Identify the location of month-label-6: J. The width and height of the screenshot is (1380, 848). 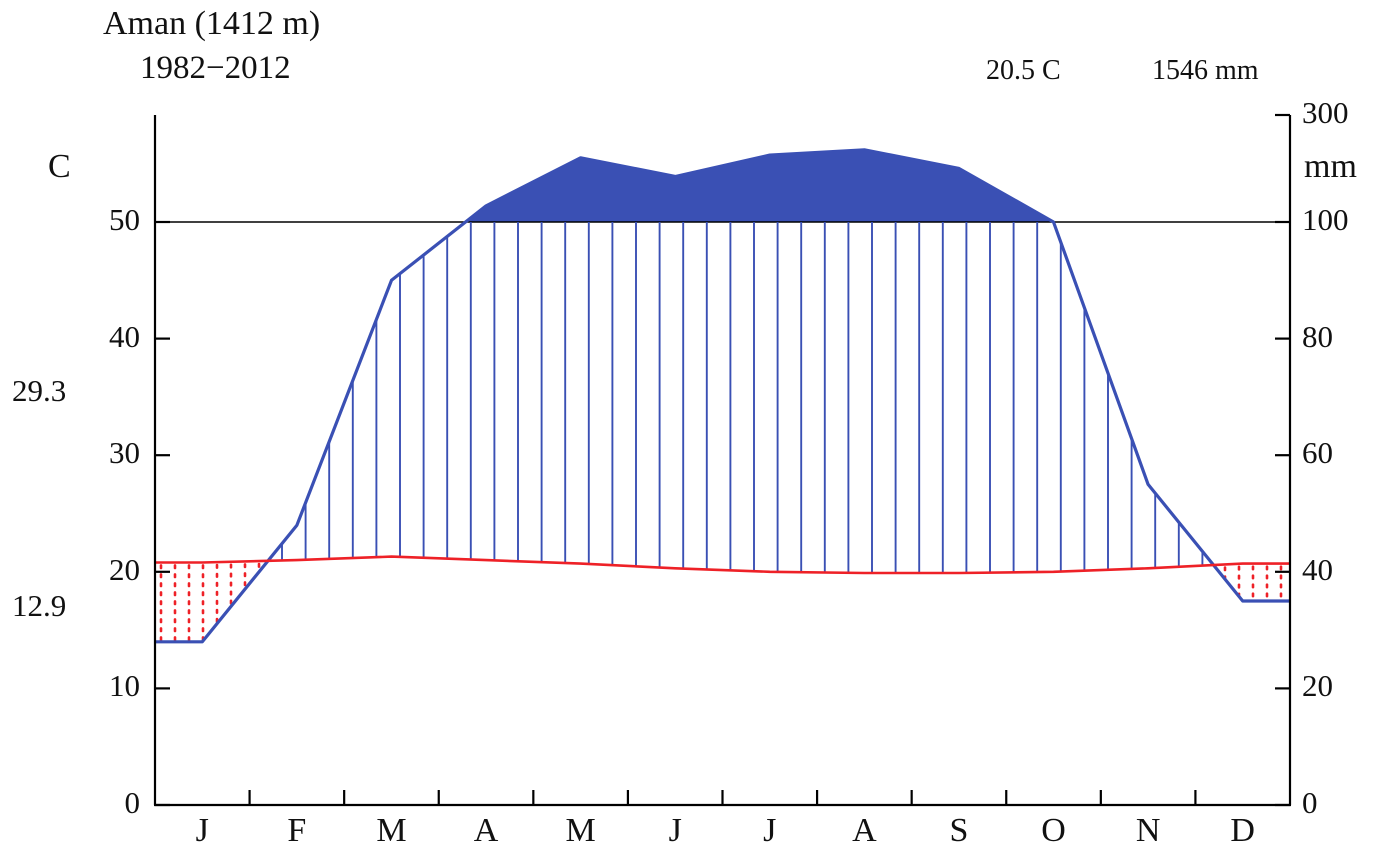
(675, 830).